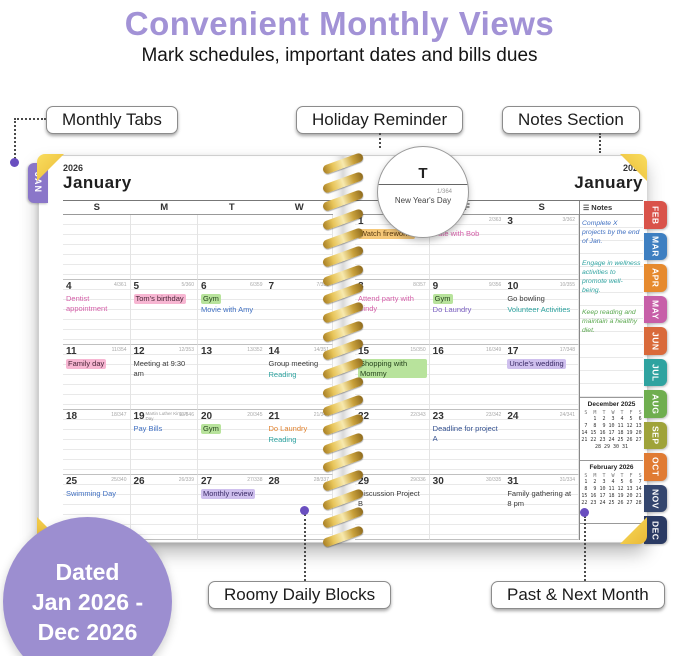  Describe the element at coordinates (423, 166) in the screenshot. I see `magnified-day-letter: T` at that location.